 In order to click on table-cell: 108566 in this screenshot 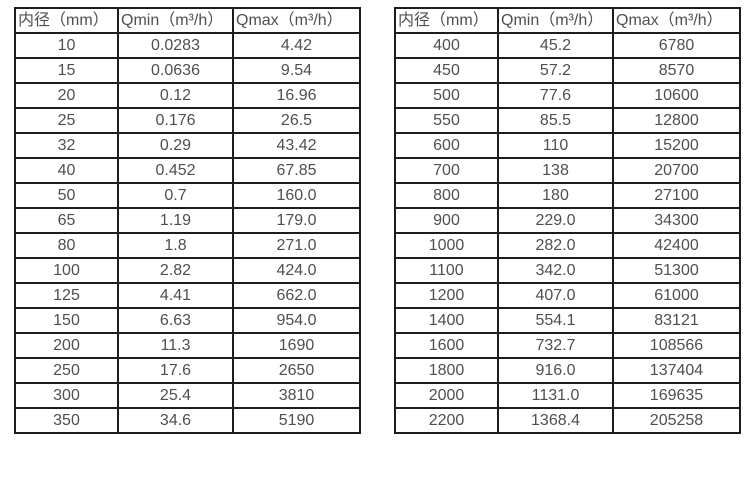, I will do `click(676, 345)`.